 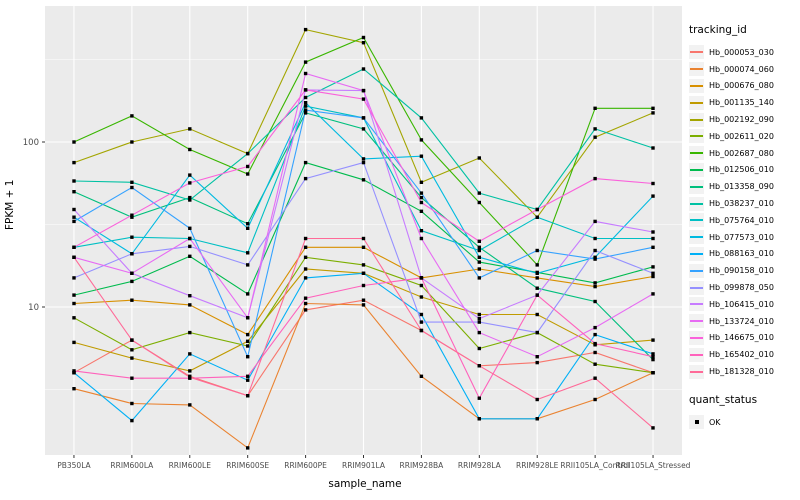 I want to click on legend-item-Hb_106415_010: Hb_106415_010, so click(x=744, y=304).